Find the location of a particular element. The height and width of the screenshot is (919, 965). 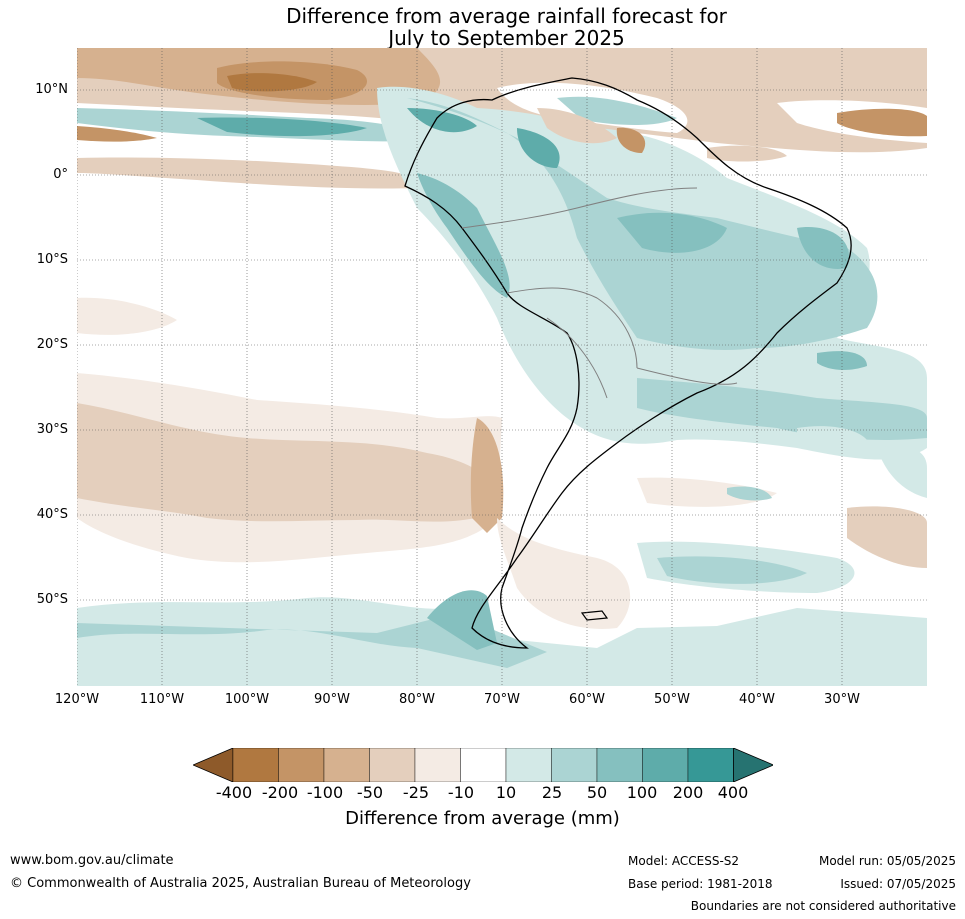

legend-tick-400: 400 is located at coordinates (733, 792).